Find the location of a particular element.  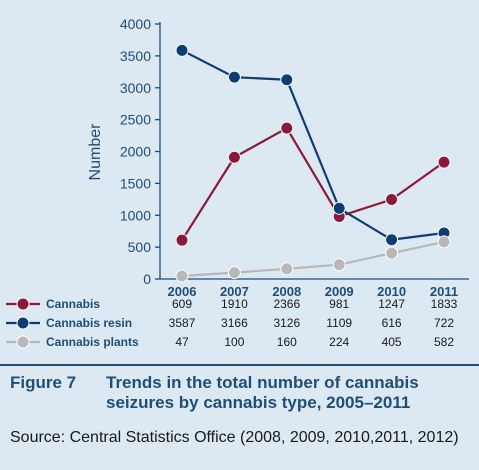

y-axis-title: Number is located at coordinates (95, 152).